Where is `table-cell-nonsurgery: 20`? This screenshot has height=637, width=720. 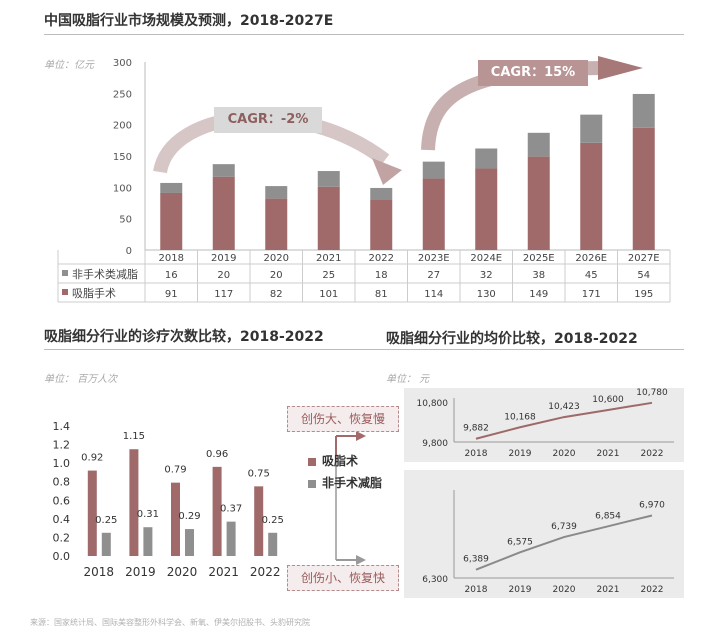 table-cell-nonsurgery: 20 is located at coordinates (223, 275).